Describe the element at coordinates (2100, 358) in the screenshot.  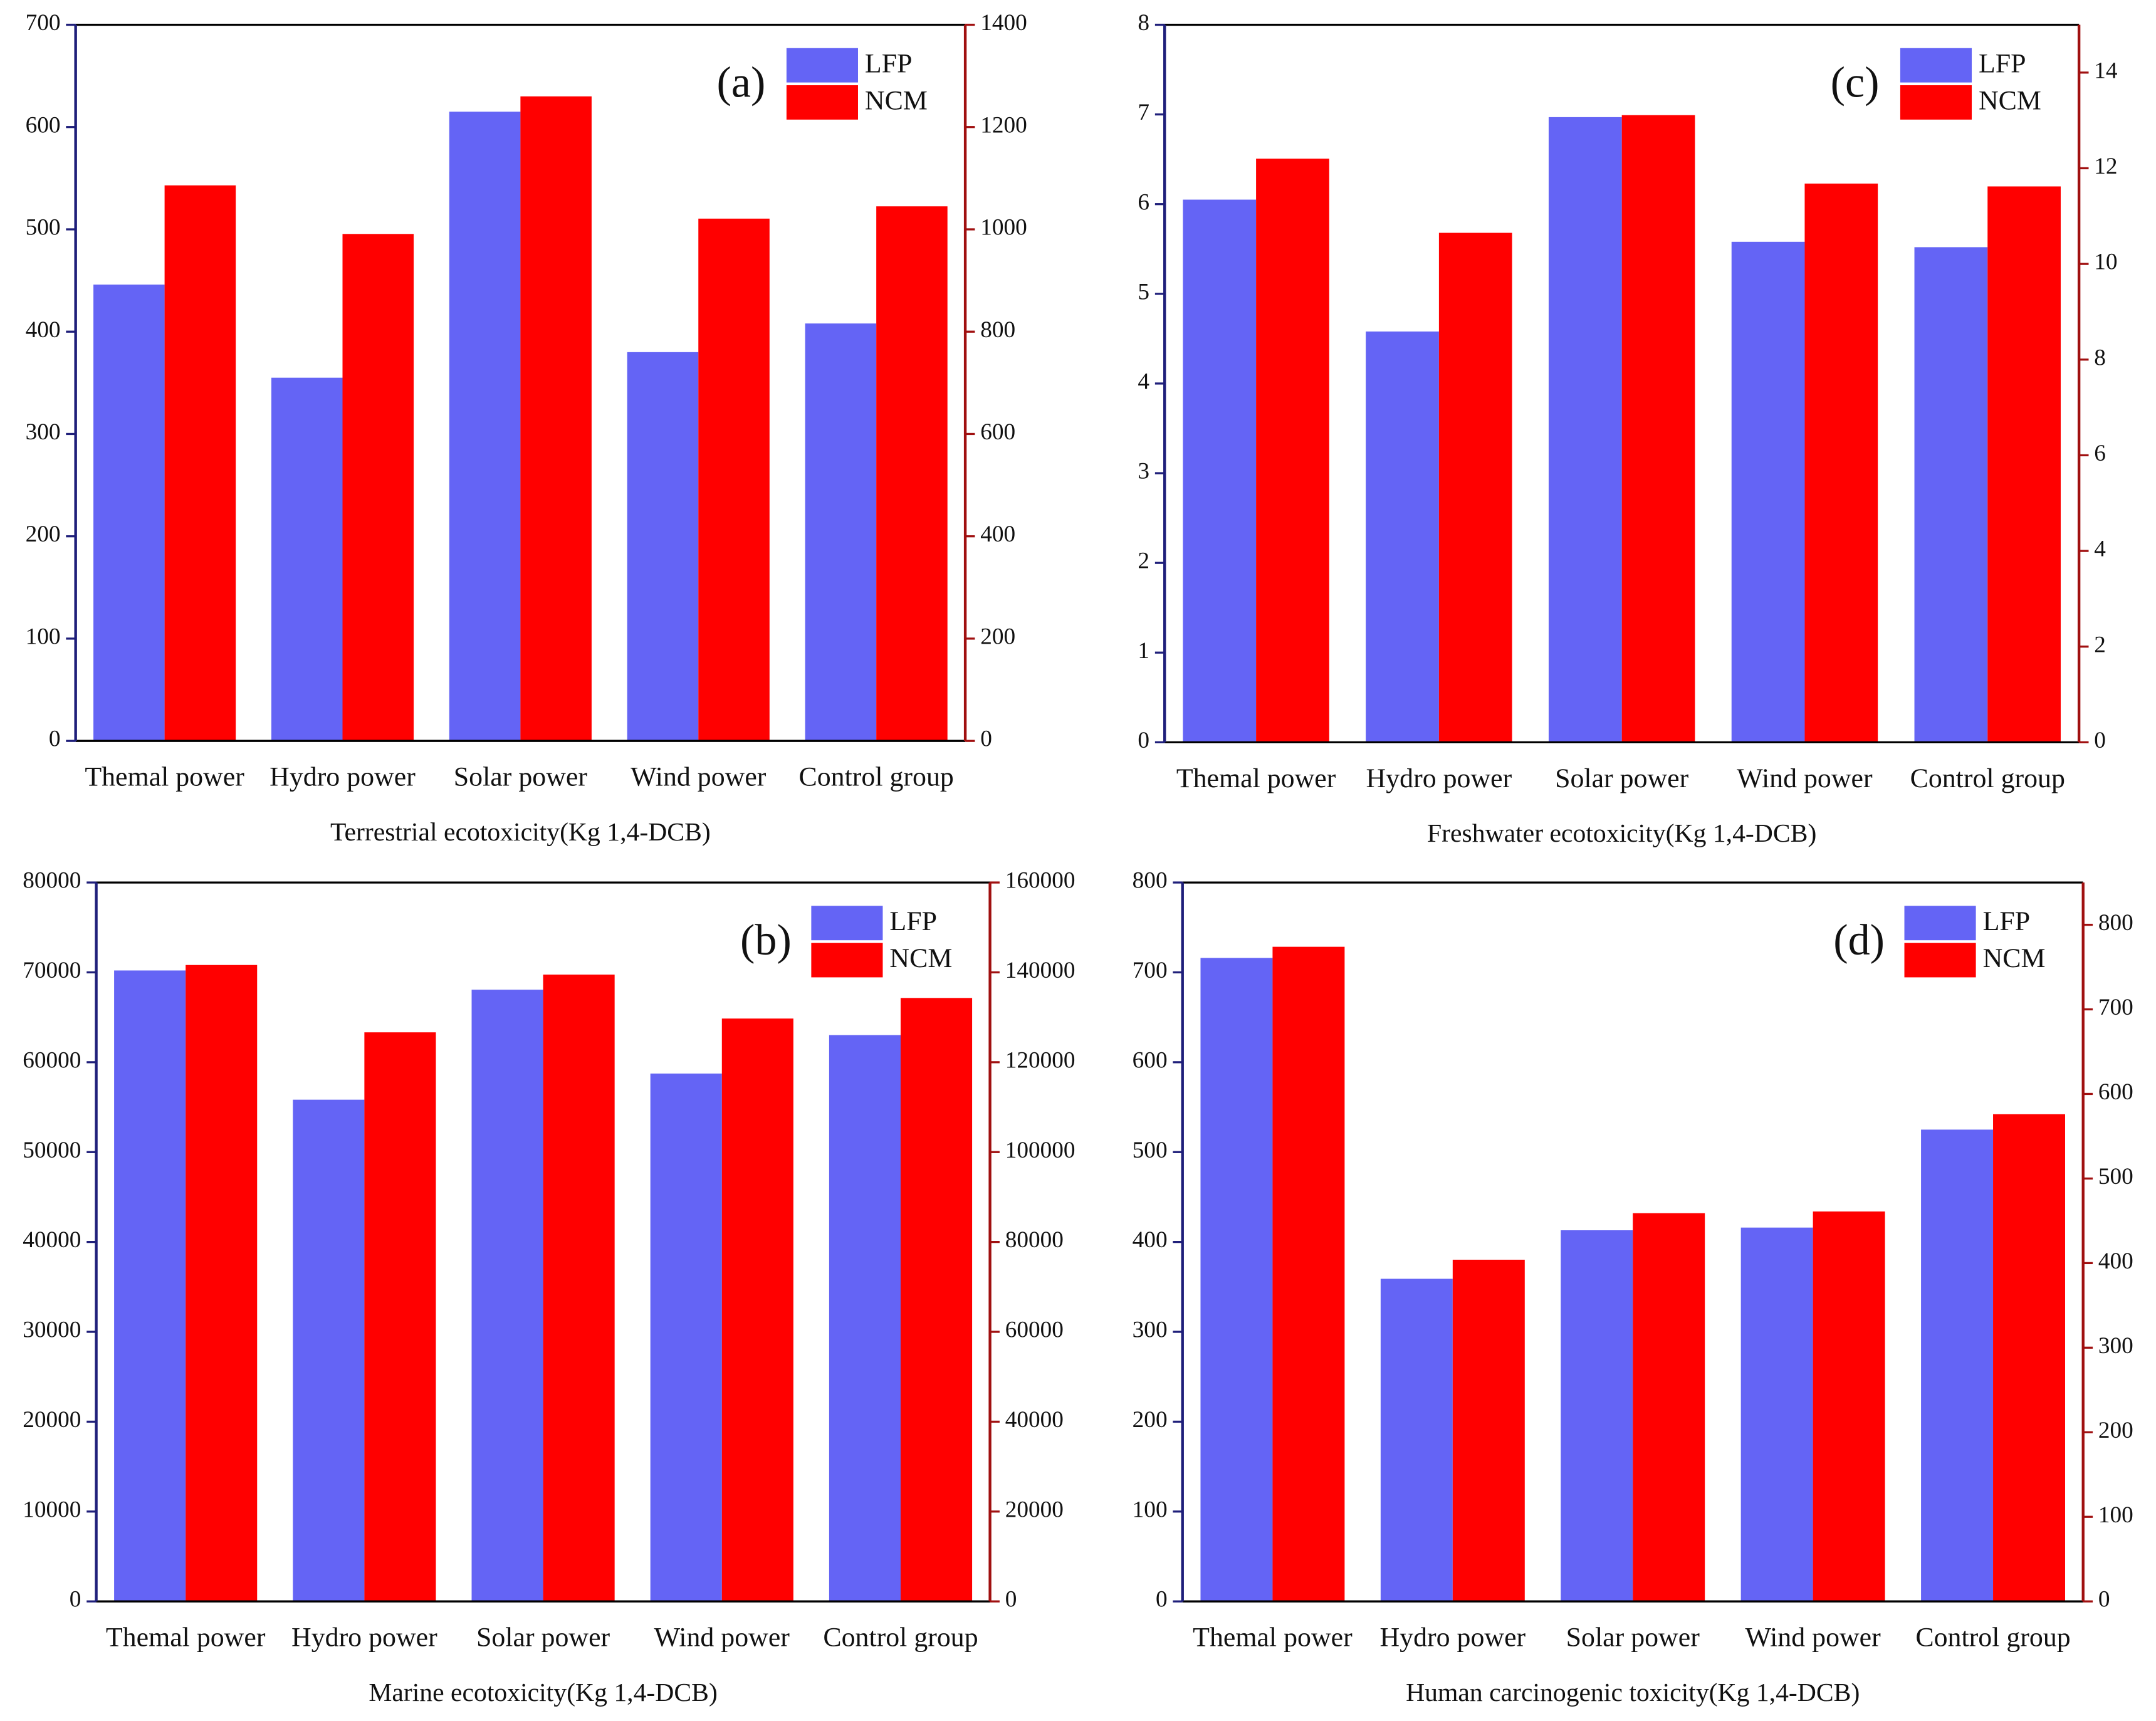
I see `y2-tick-label: 8` at that location.